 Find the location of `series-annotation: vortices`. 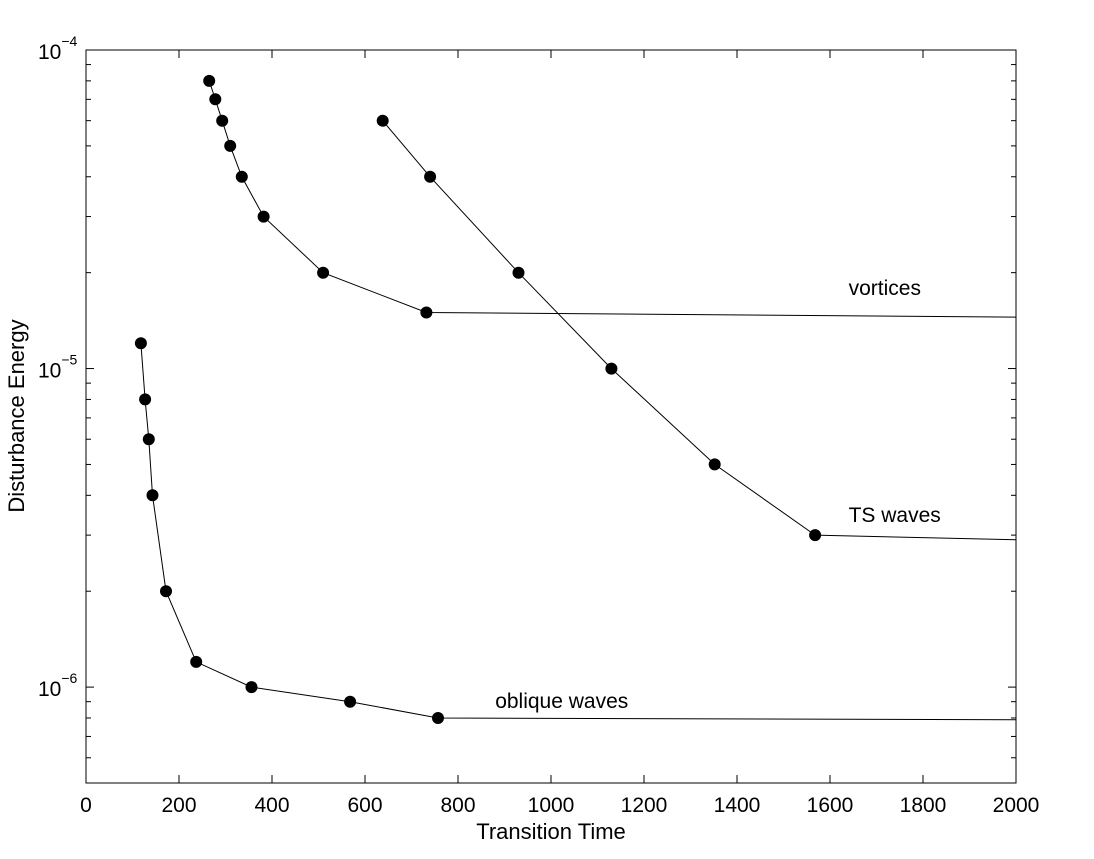

series-annotation: vortices is located at coordinates (885, 288).